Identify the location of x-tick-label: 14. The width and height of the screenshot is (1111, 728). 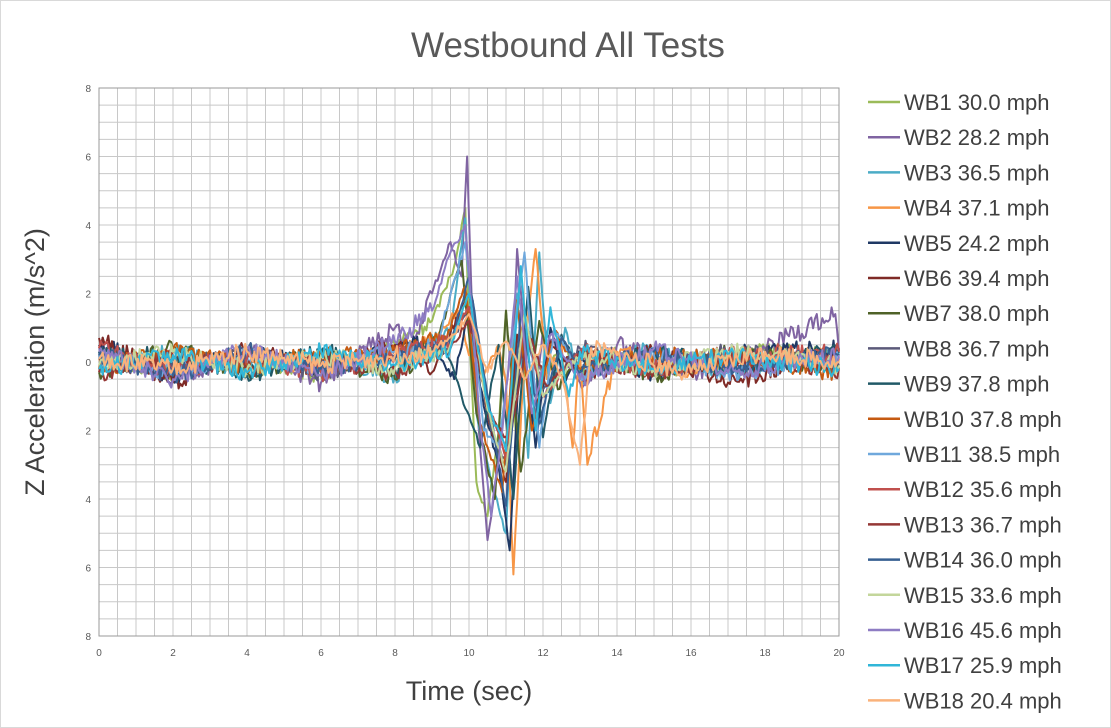
(617, 653).